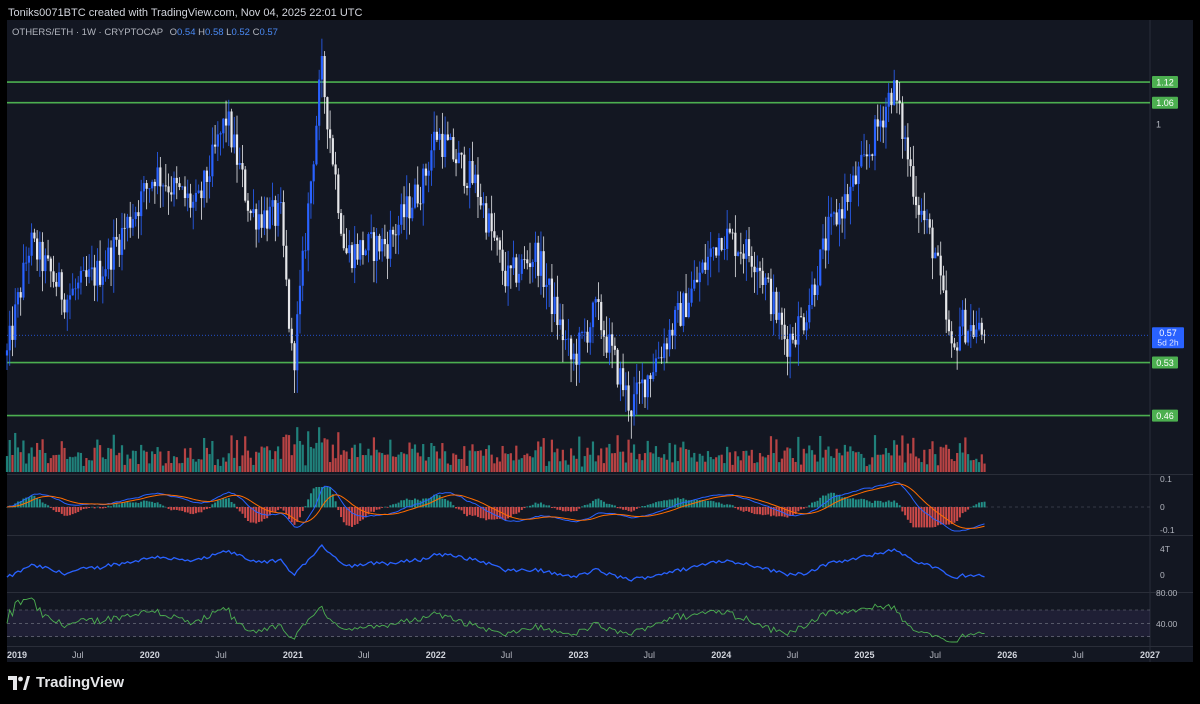 This screenshot has height=704, width=1200. I want to click on x-axis-label-2024-10: 2024, so click(721, 655).